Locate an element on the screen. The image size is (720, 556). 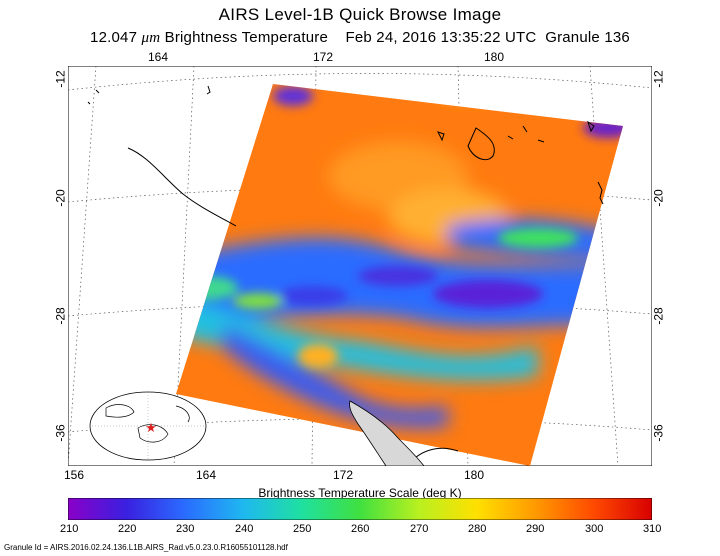
quantity-prefix: 12.047 is located at coordinates (116, 37).